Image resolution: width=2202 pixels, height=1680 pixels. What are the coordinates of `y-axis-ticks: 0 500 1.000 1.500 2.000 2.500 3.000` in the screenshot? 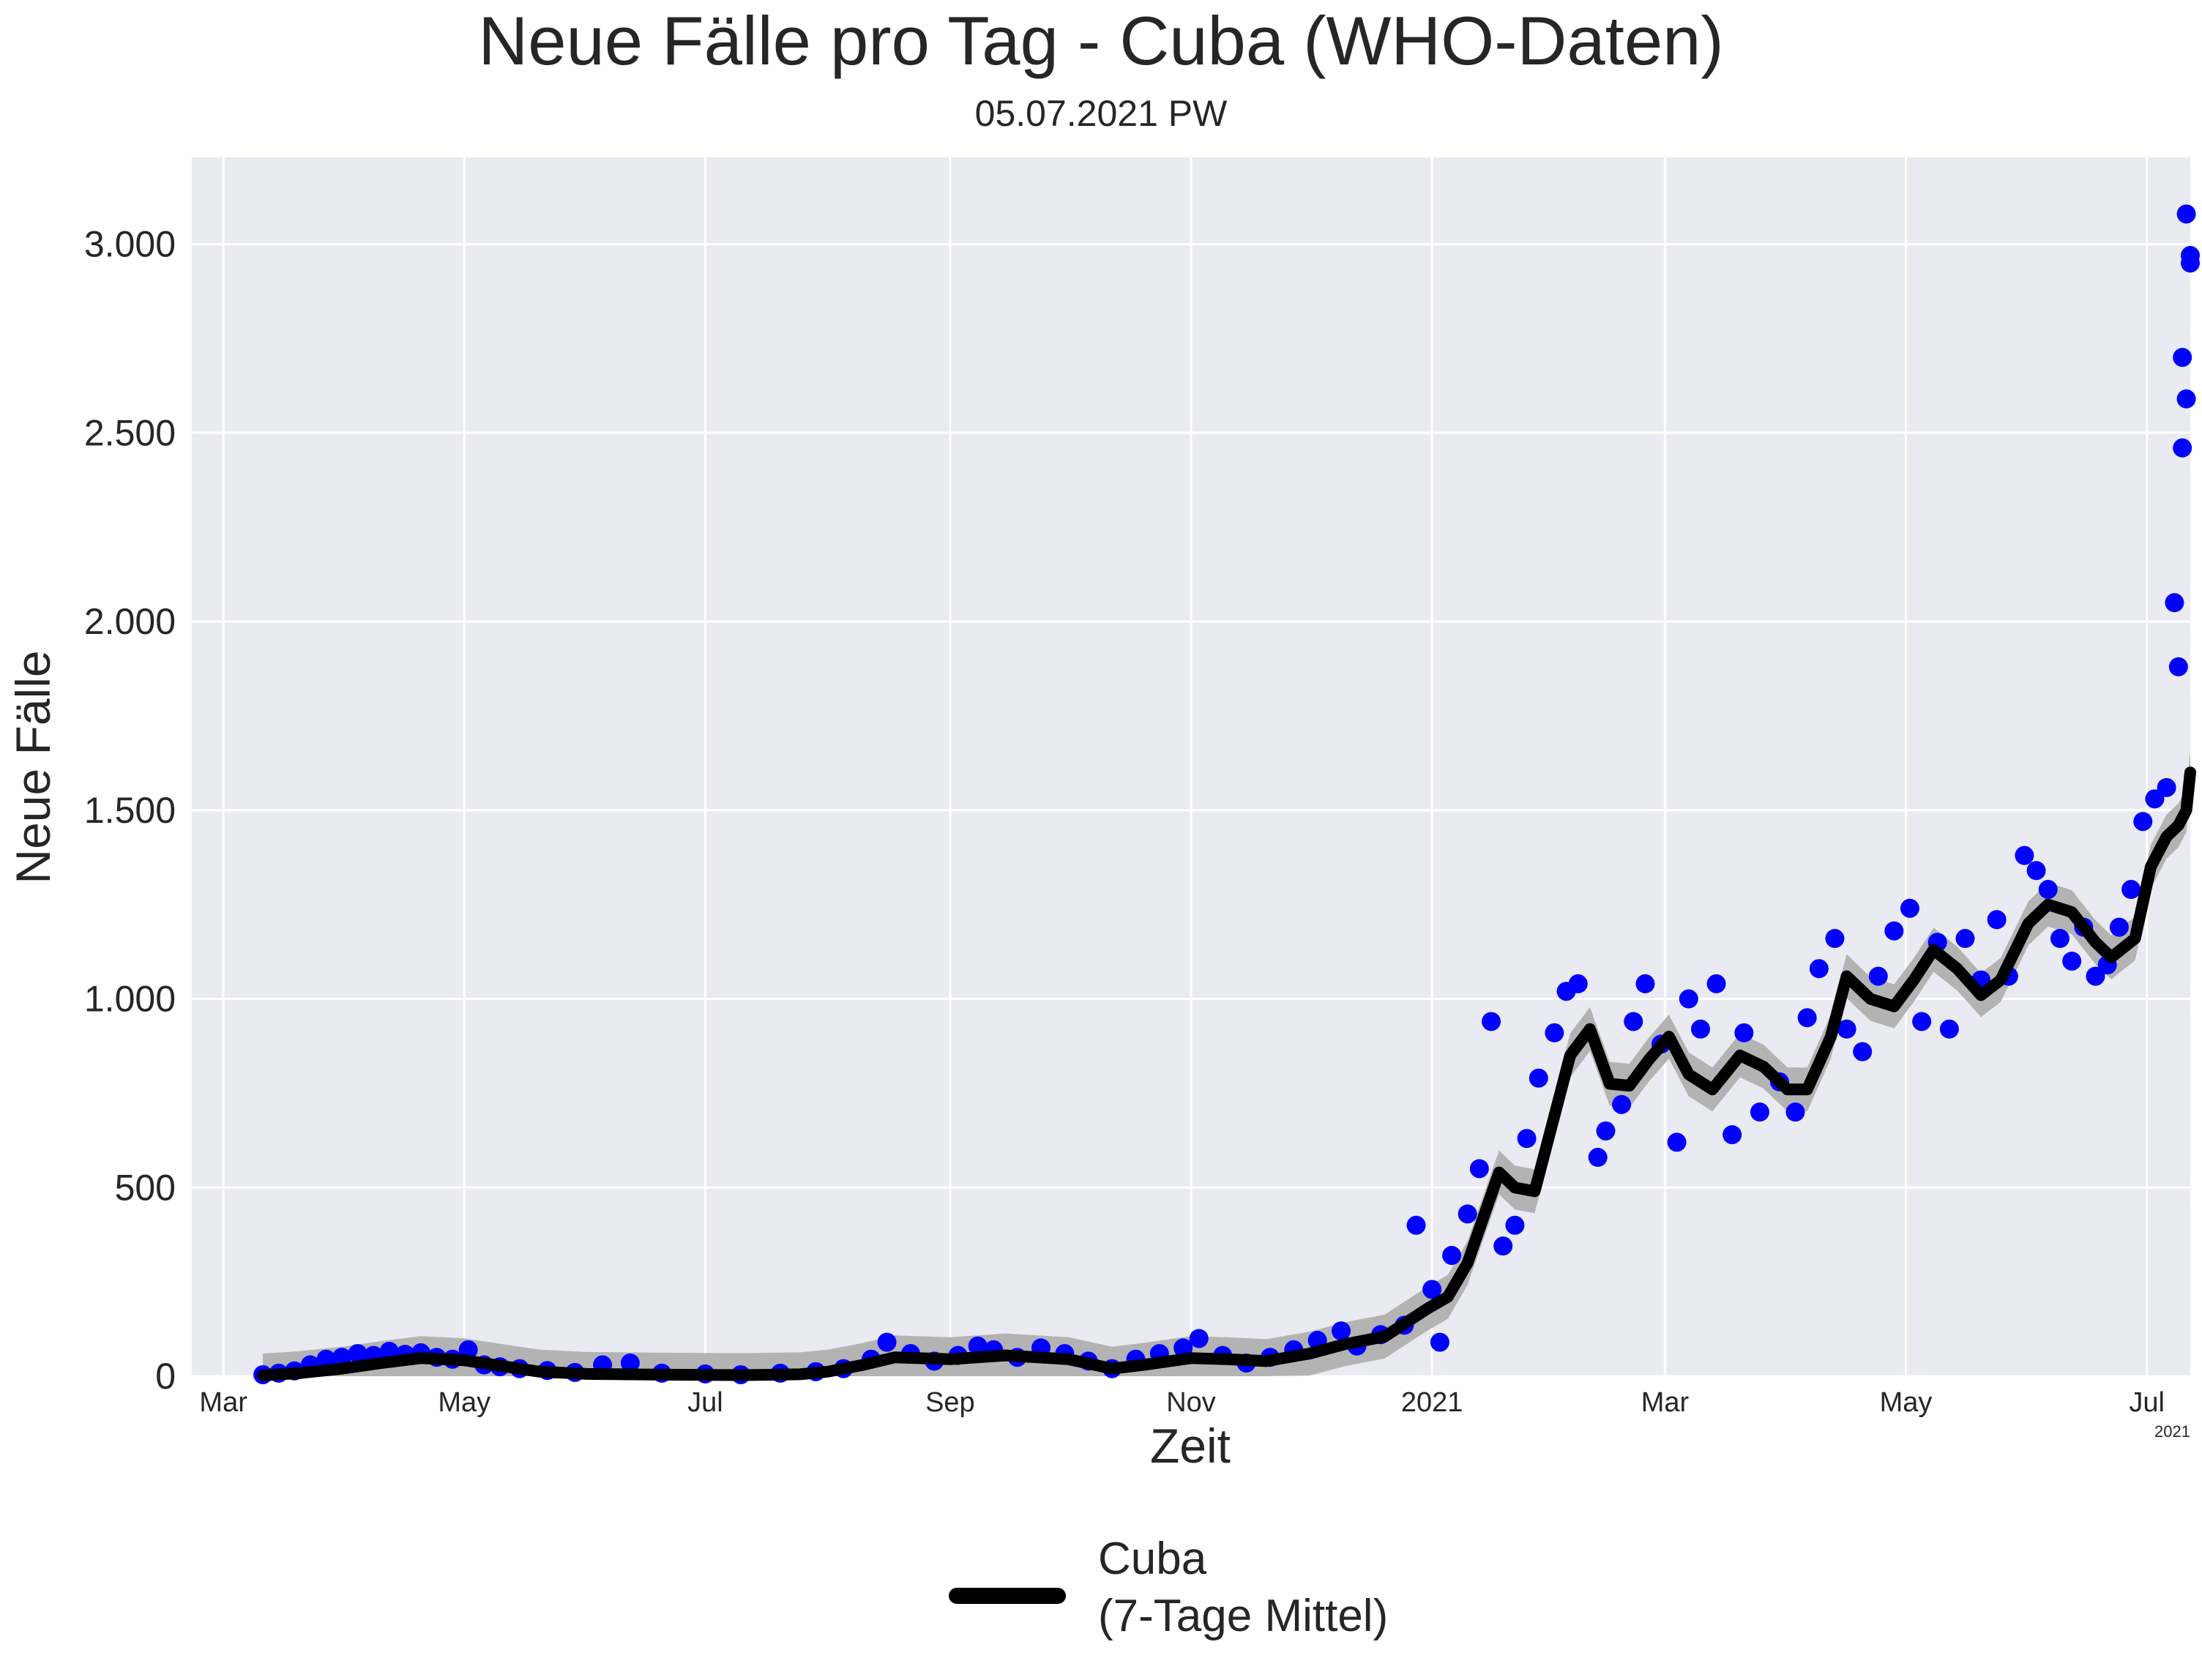 It's located at (130, 810).